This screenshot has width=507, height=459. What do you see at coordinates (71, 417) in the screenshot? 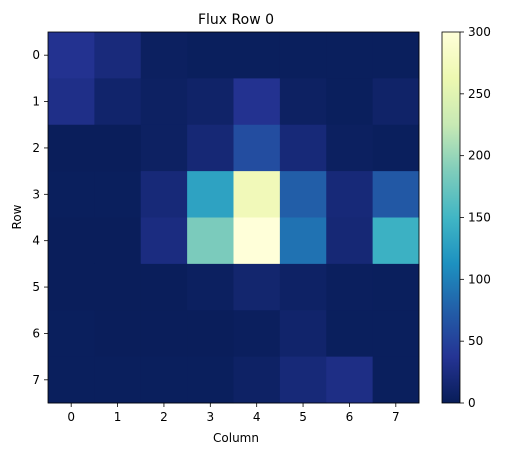
I see `x-tick-label: 0` at bounding box center [71, 417].